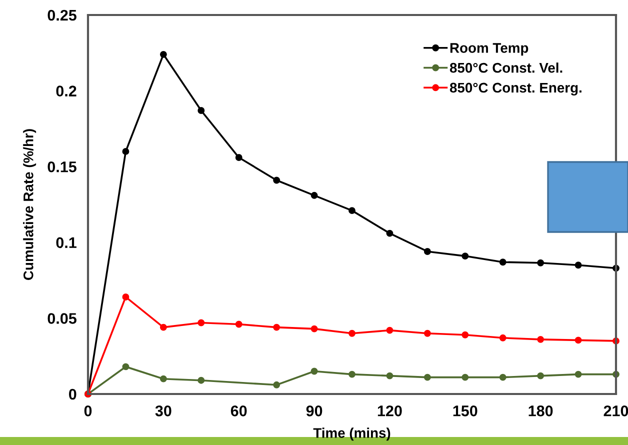  What do you see at coordinates (66, 91) in the screenshot?
I see `y-tick-label: 0.2` at bounding box center [66, 91].